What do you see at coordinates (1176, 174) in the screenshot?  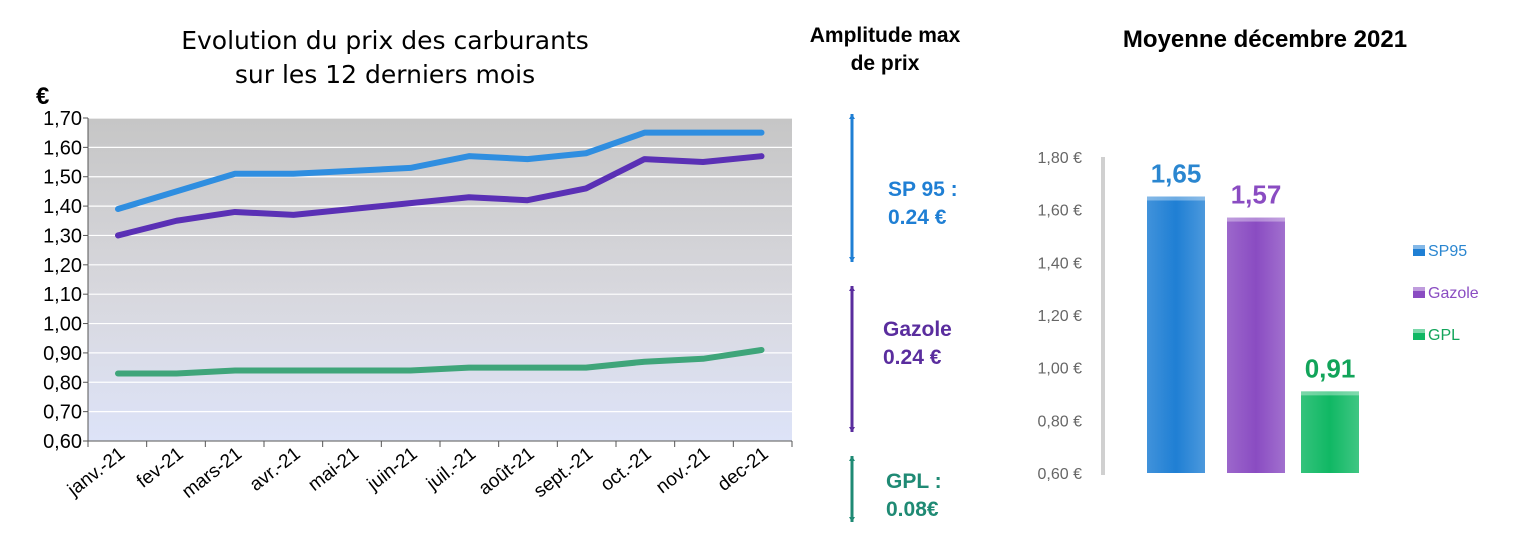 I see `bar-data-label: 1,65` at bounding box center [1176, 174].